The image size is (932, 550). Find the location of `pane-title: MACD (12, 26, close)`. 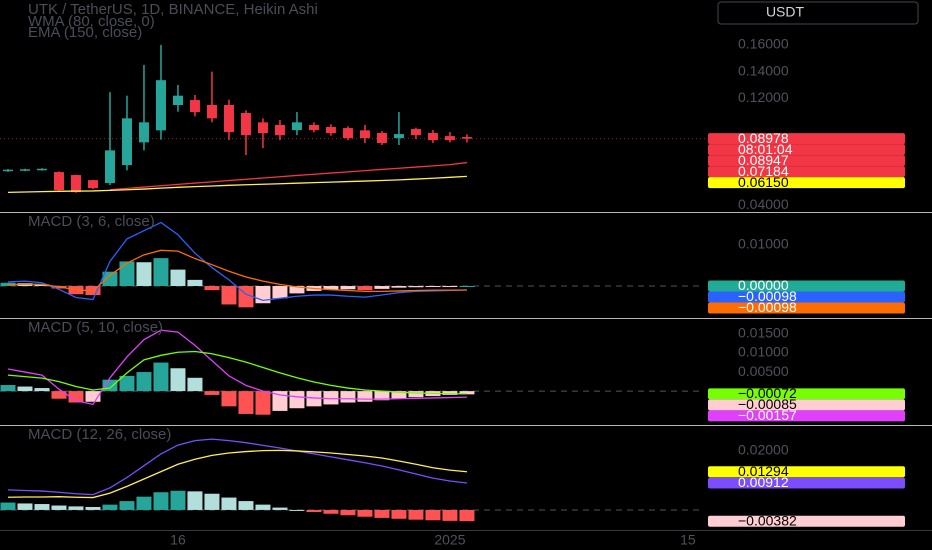

pane-title: MACD (12, 26, close) is located at coordinates (99, 434).